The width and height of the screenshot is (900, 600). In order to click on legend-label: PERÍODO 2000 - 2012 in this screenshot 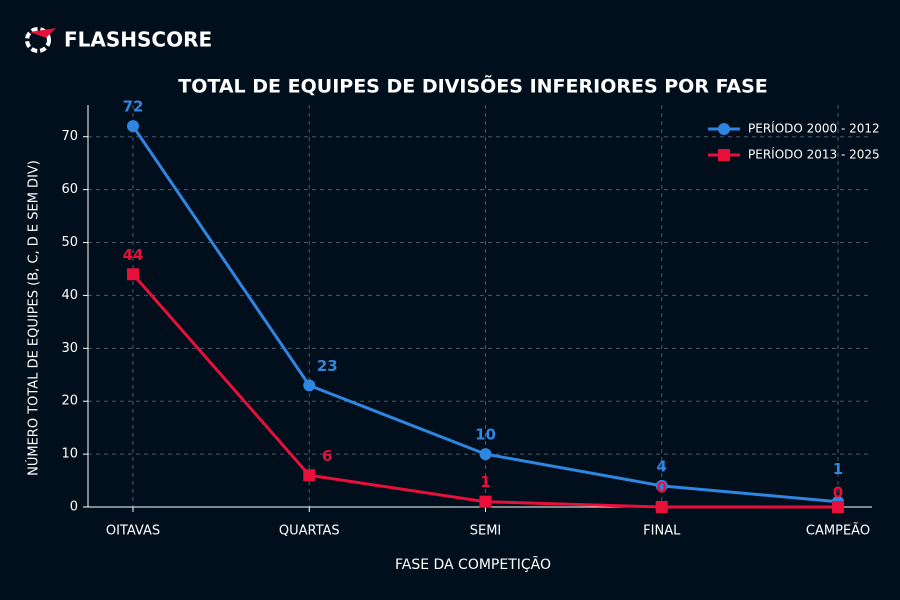, I will do `click(814, 128)`.